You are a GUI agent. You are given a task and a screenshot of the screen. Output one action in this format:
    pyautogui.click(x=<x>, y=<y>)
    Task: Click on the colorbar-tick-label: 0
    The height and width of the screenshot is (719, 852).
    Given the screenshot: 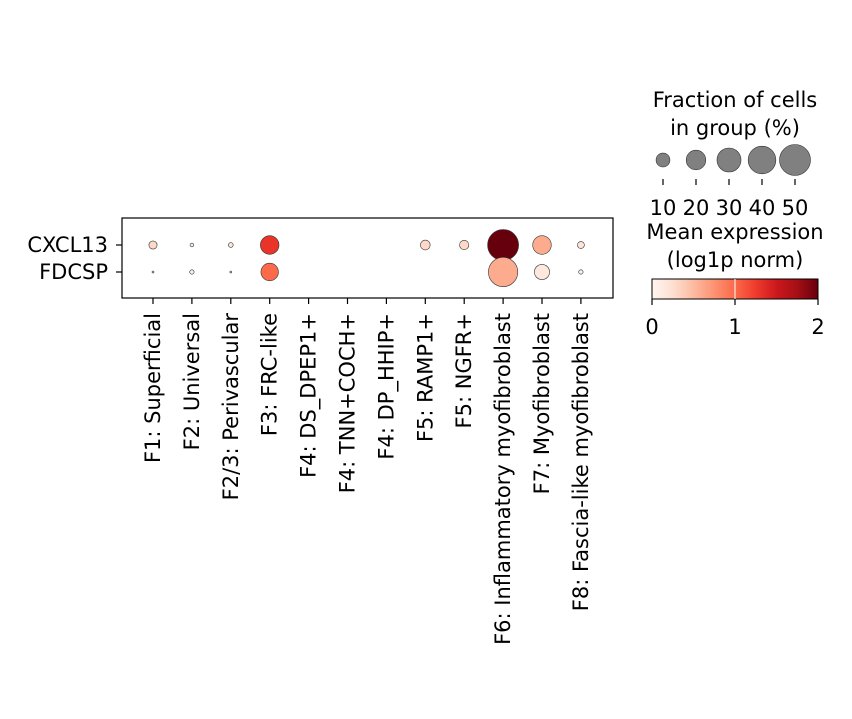 What is the action you would take?
    pyautogui.click(x=651, y=327)
    